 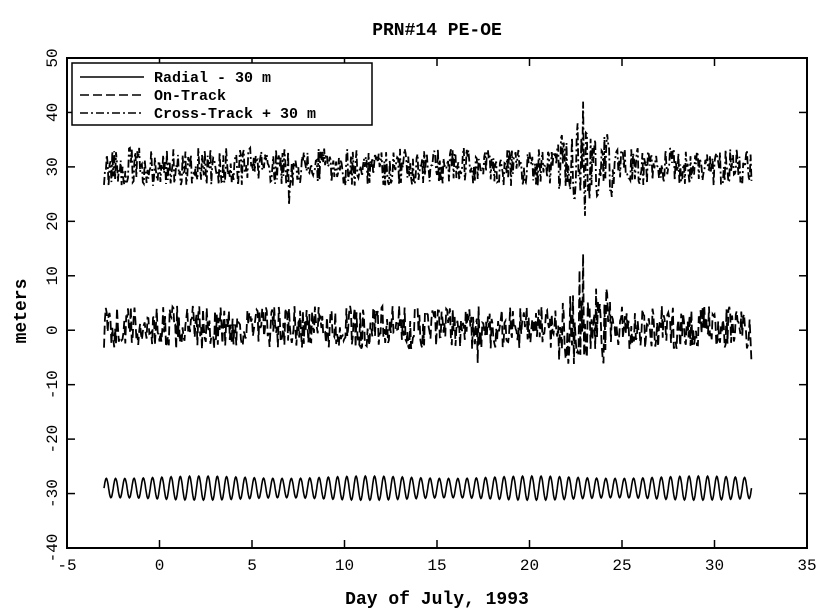 I want to click on legend-box, so click(x=222, y=94).